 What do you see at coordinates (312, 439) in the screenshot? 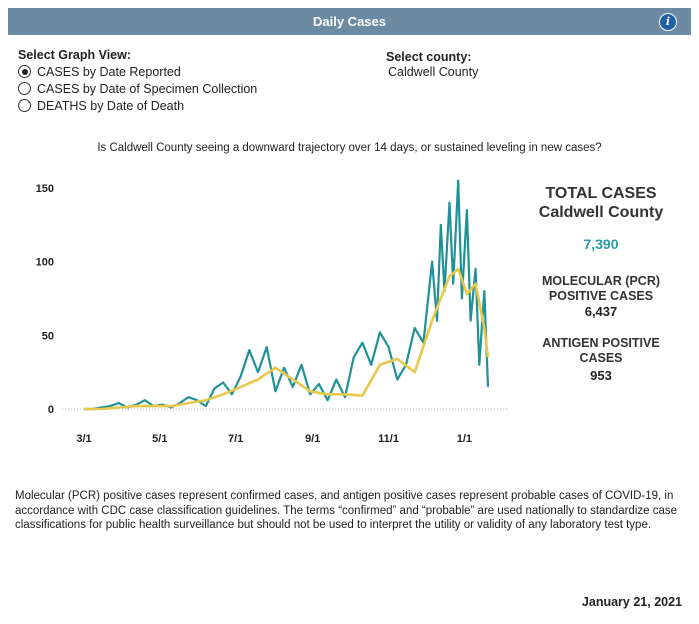
I see `x-tick-label: 9/1` at bounding box center [312, 439].